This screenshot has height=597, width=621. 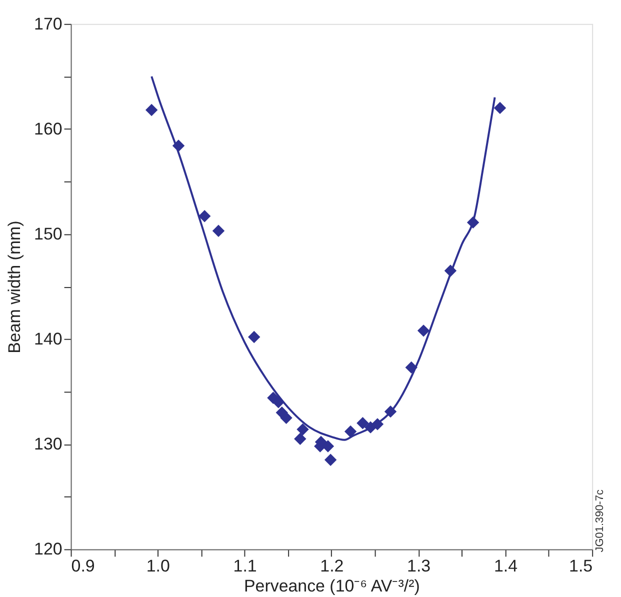 What do you see at coordinates (14, 287) in the screenshot?
I see `y-axis-title: Beam width (mm)` at bounding box center [14, 287].